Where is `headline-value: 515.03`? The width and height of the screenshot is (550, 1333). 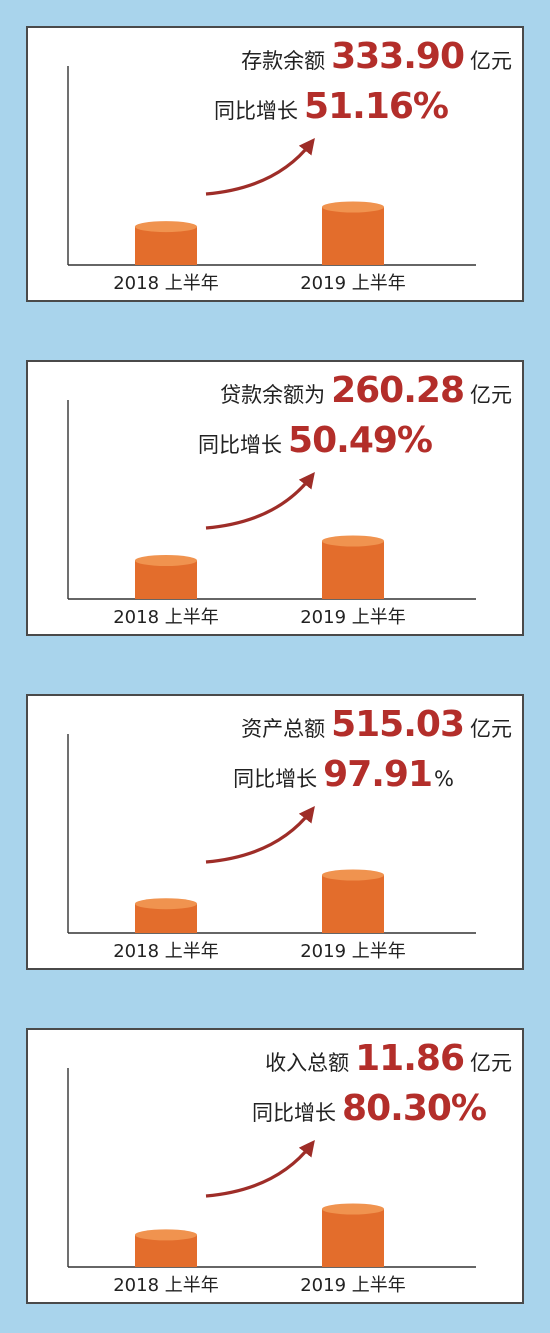
headline-value: 515.03 is located at coordinates (398, 724).